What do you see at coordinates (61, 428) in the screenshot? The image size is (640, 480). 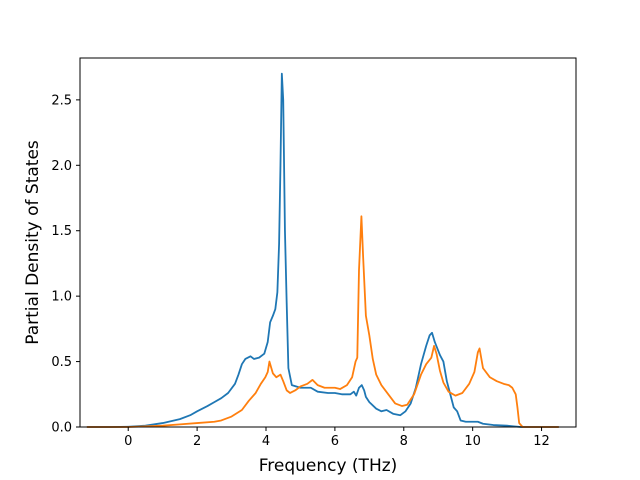 I see `y-tick-label: 0.0` at bounding box center [61, 428].